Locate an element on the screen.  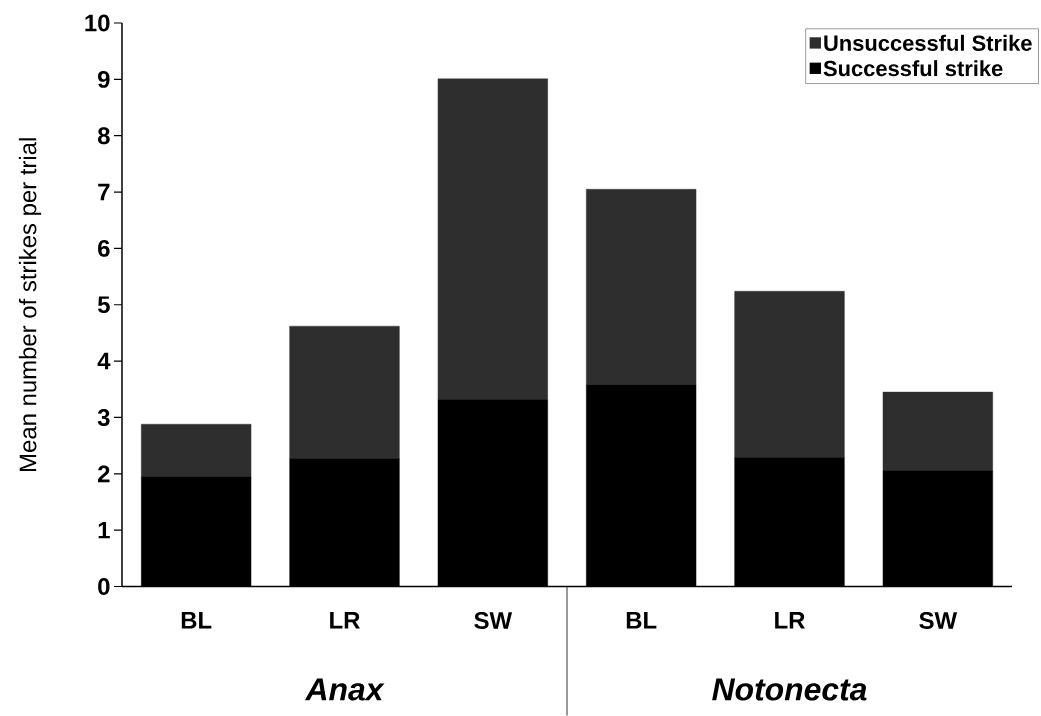
y-tick-label: 5 is located at coordinates (103, 305).